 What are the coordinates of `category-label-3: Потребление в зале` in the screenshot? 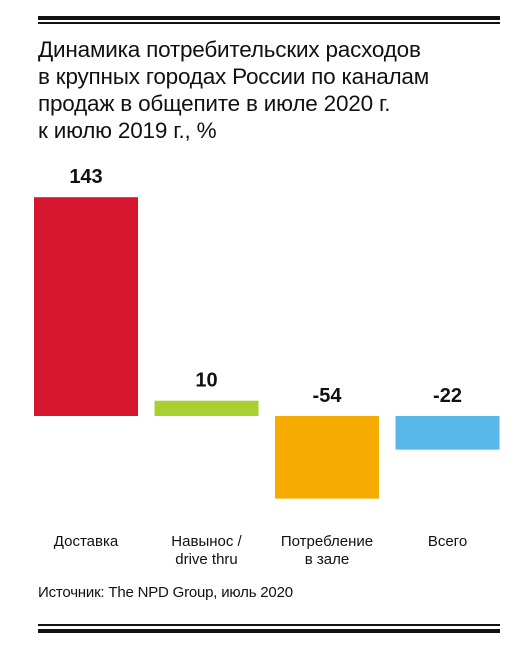 It's located at (327, 550).